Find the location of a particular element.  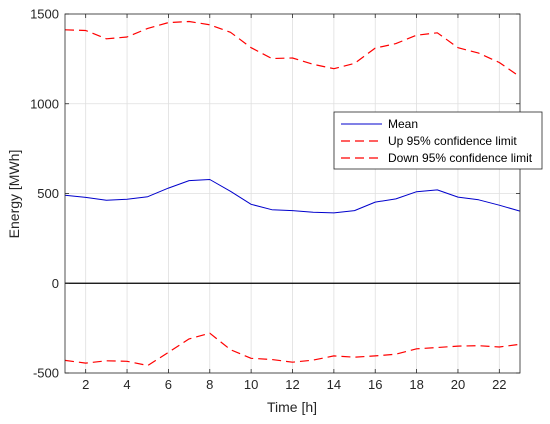

legend-box is located at coordinates (438, 140).